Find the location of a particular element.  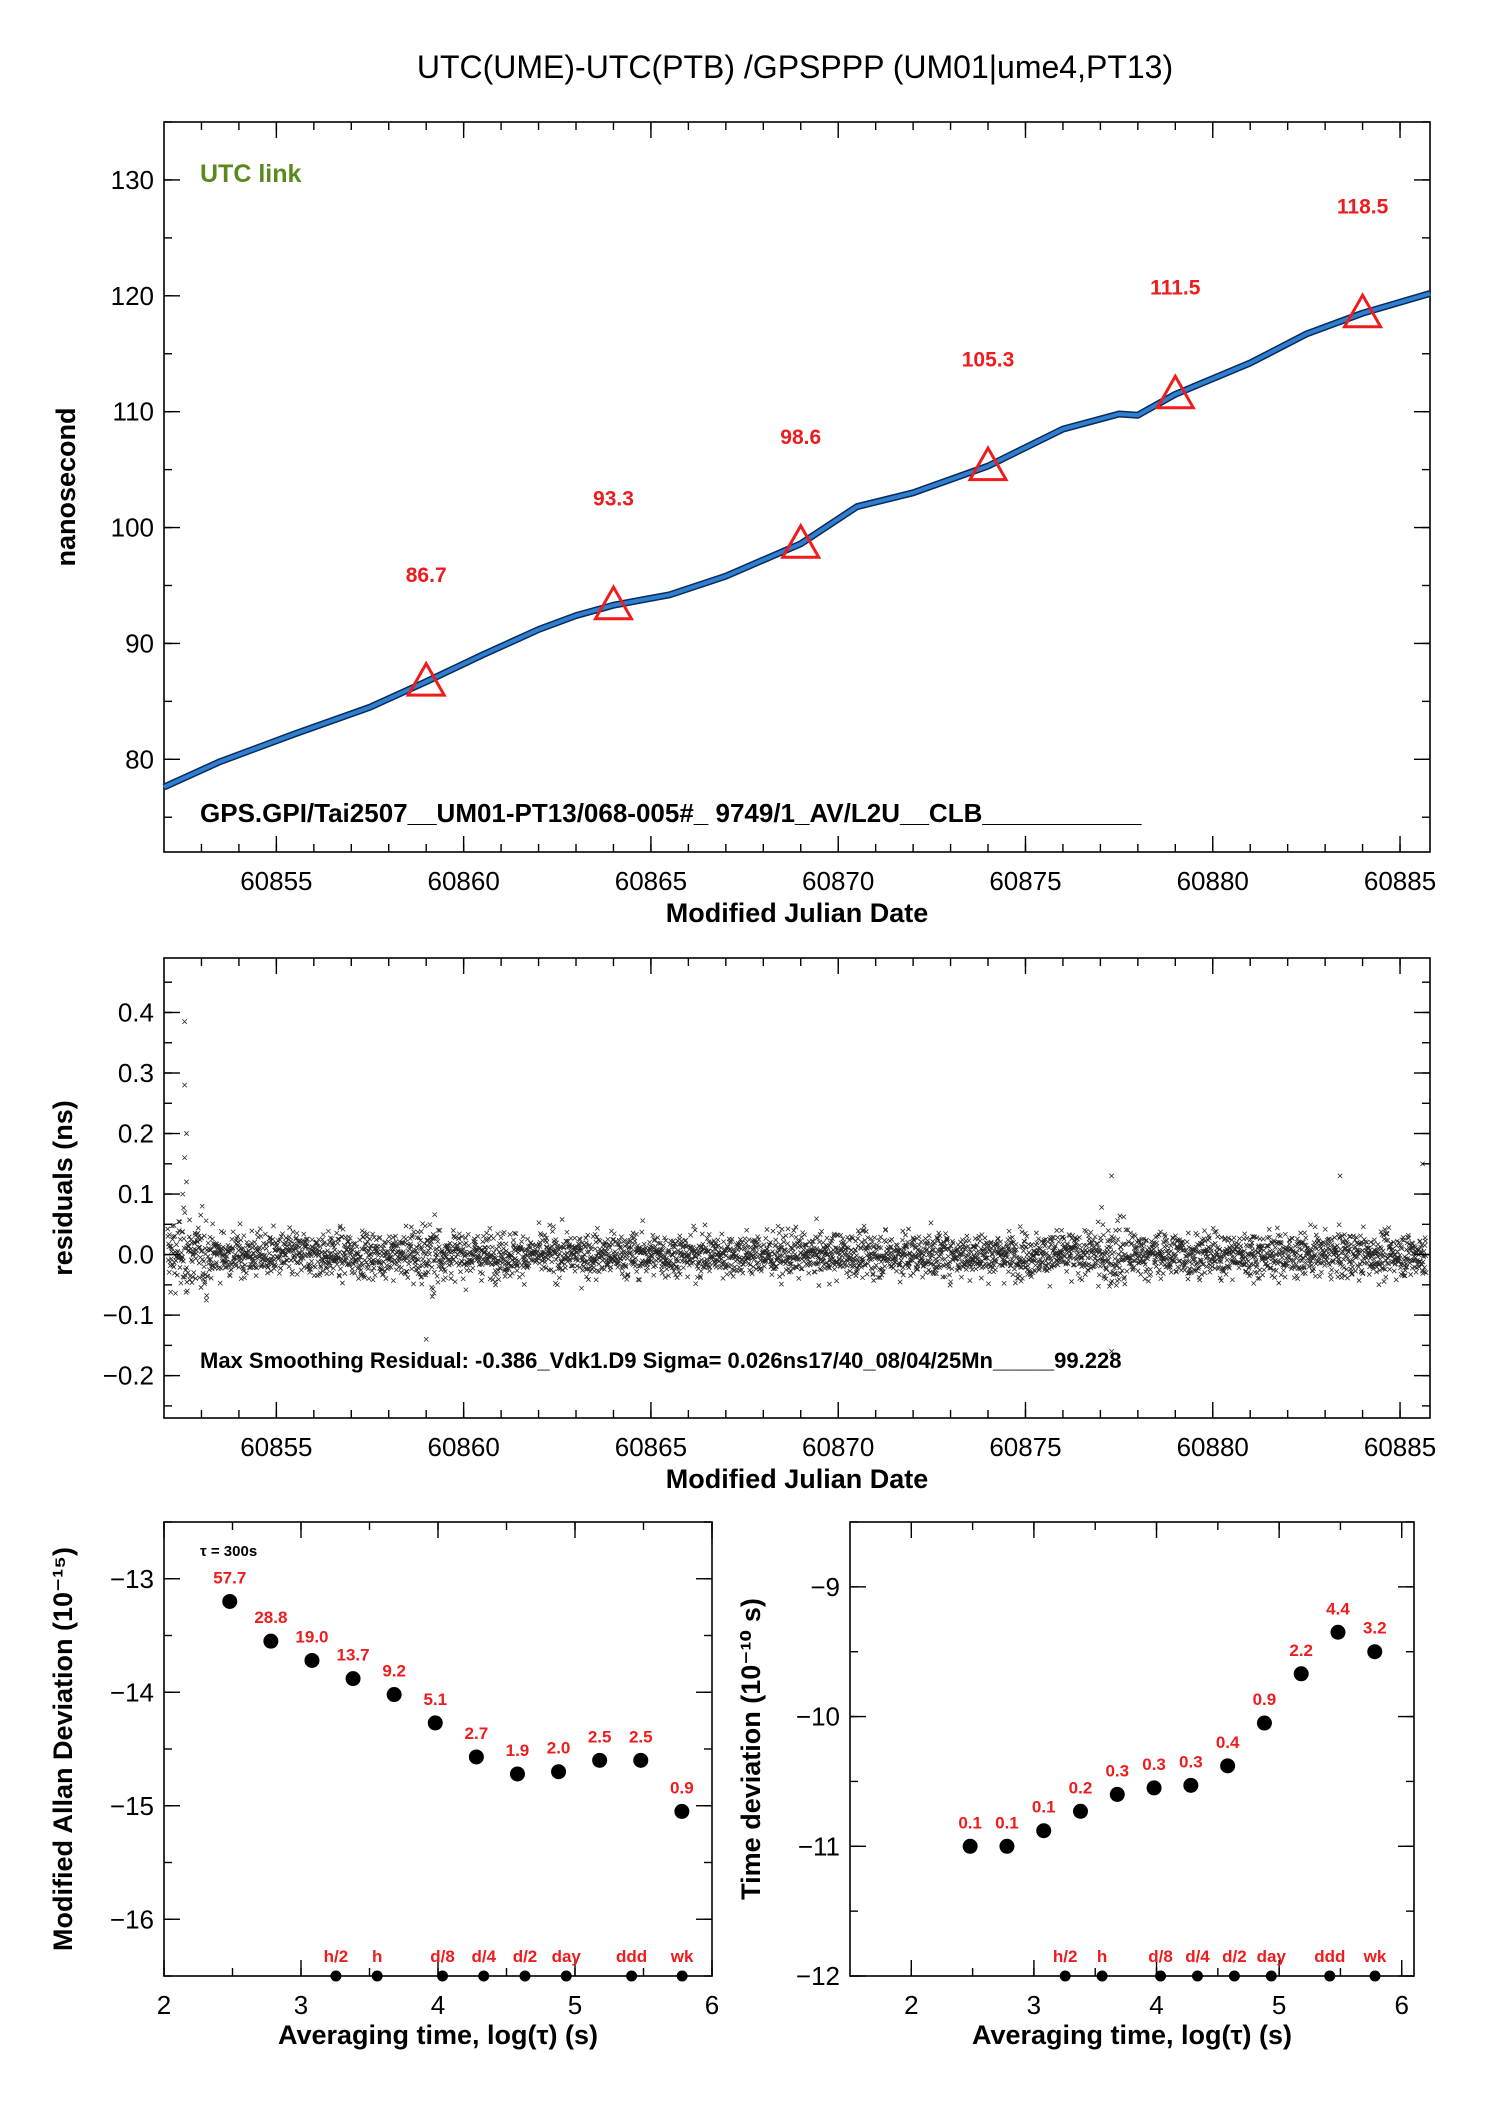

top-legend-text: UTC link is located at coordinates (250, 174).